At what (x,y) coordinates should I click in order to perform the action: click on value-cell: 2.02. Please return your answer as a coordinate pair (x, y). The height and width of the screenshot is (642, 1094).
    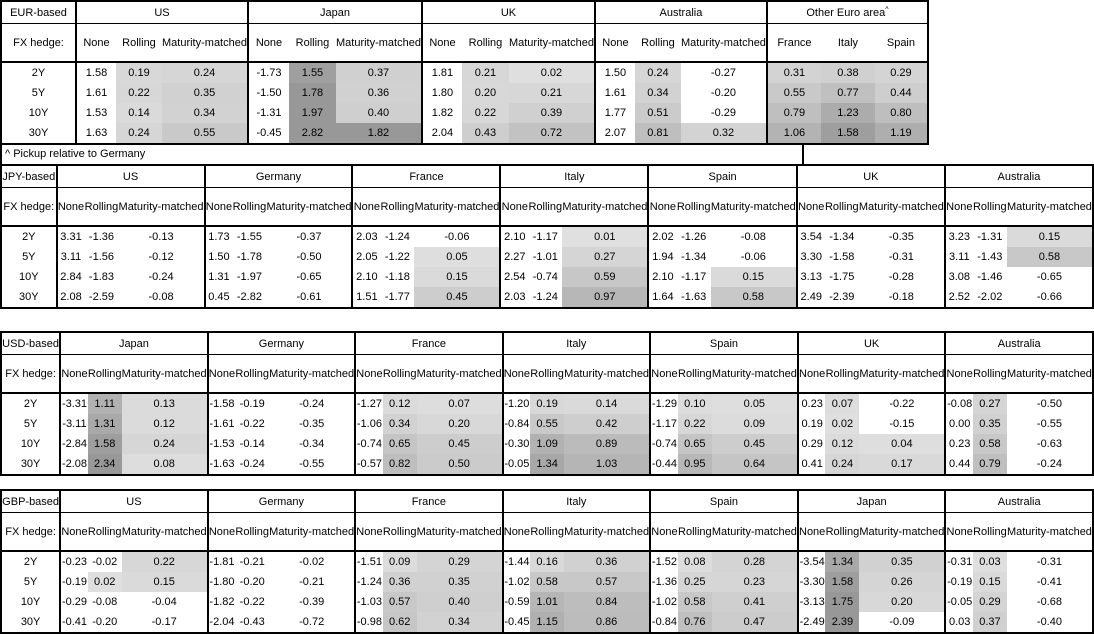
    Looking at the image, I should click on (662, 236).